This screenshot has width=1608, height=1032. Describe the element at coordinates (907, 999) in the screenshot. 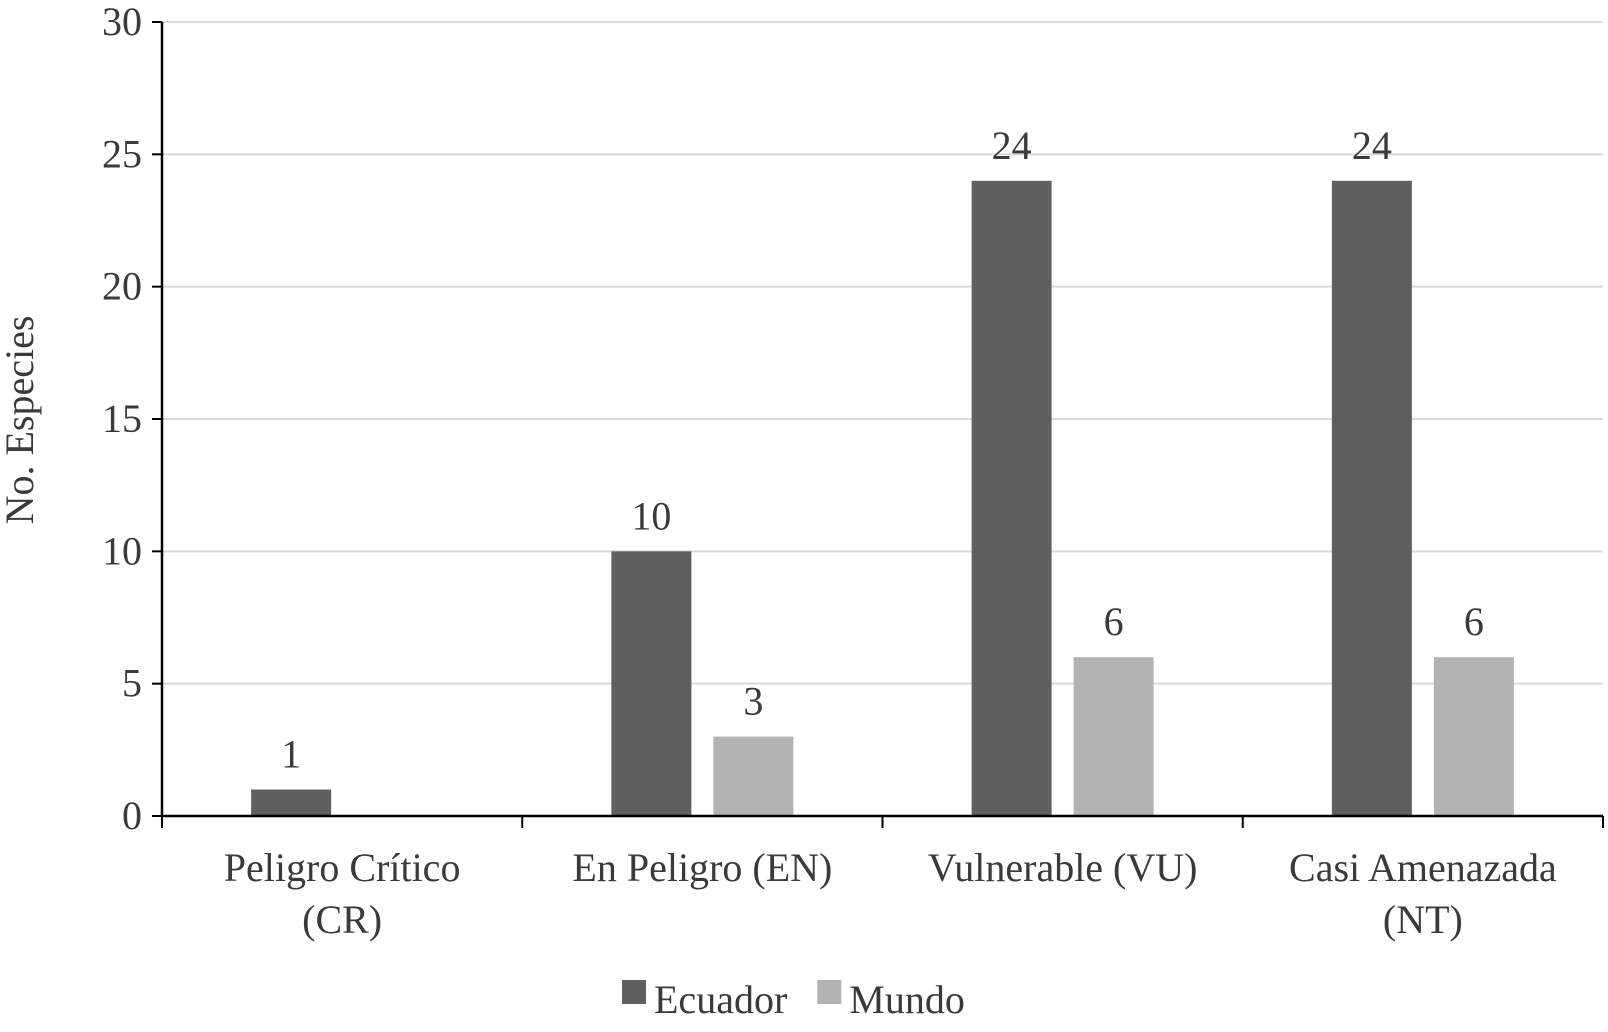

I see `legend-label-mundo: Mundo` at that location.